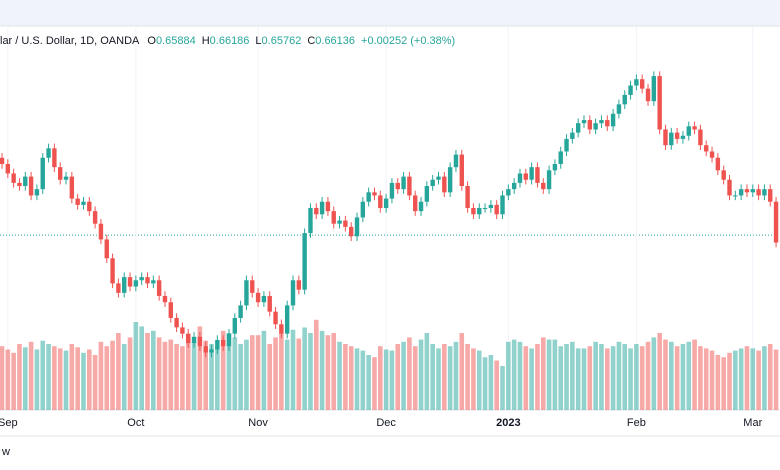 This screenshot has width=780, height=470. What do you see at coordinates (508, 423) in the screenshot?
I see `x-tick-label: 2023` at bounding box center [508, 423].